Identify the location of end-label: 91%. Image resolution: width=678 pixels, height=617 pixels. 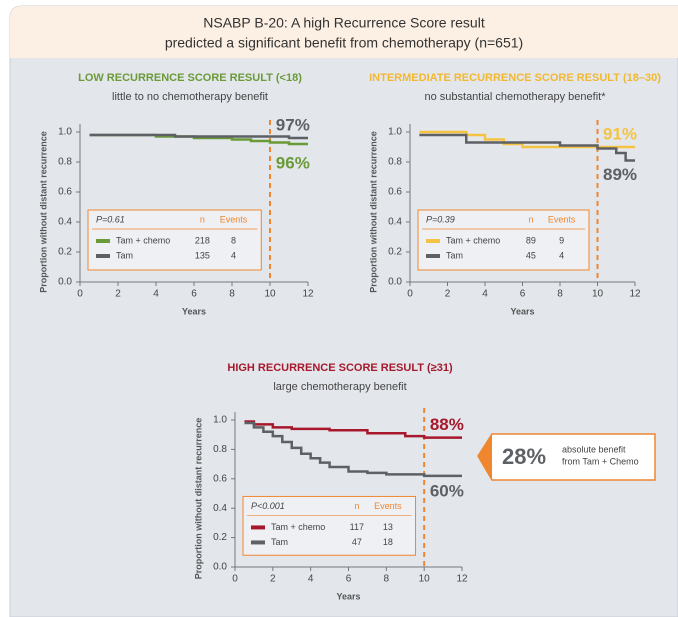
(620, 133).